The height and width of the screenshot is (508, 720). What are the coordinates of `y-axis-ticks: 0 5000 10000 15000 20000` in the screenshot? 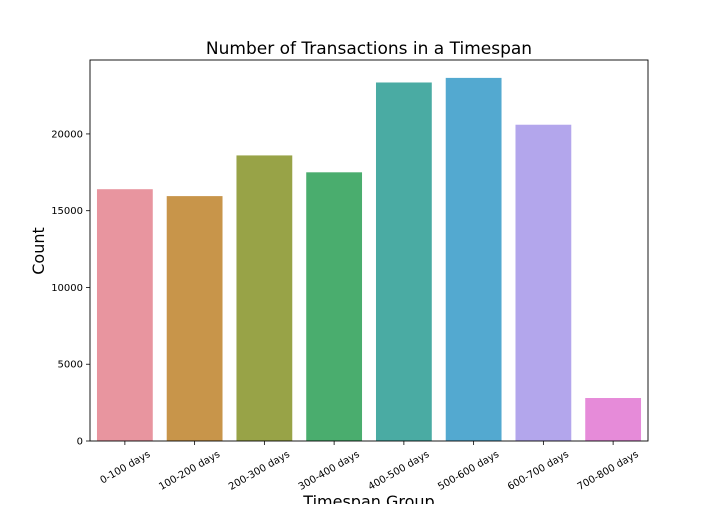 It's located at (70, 288).